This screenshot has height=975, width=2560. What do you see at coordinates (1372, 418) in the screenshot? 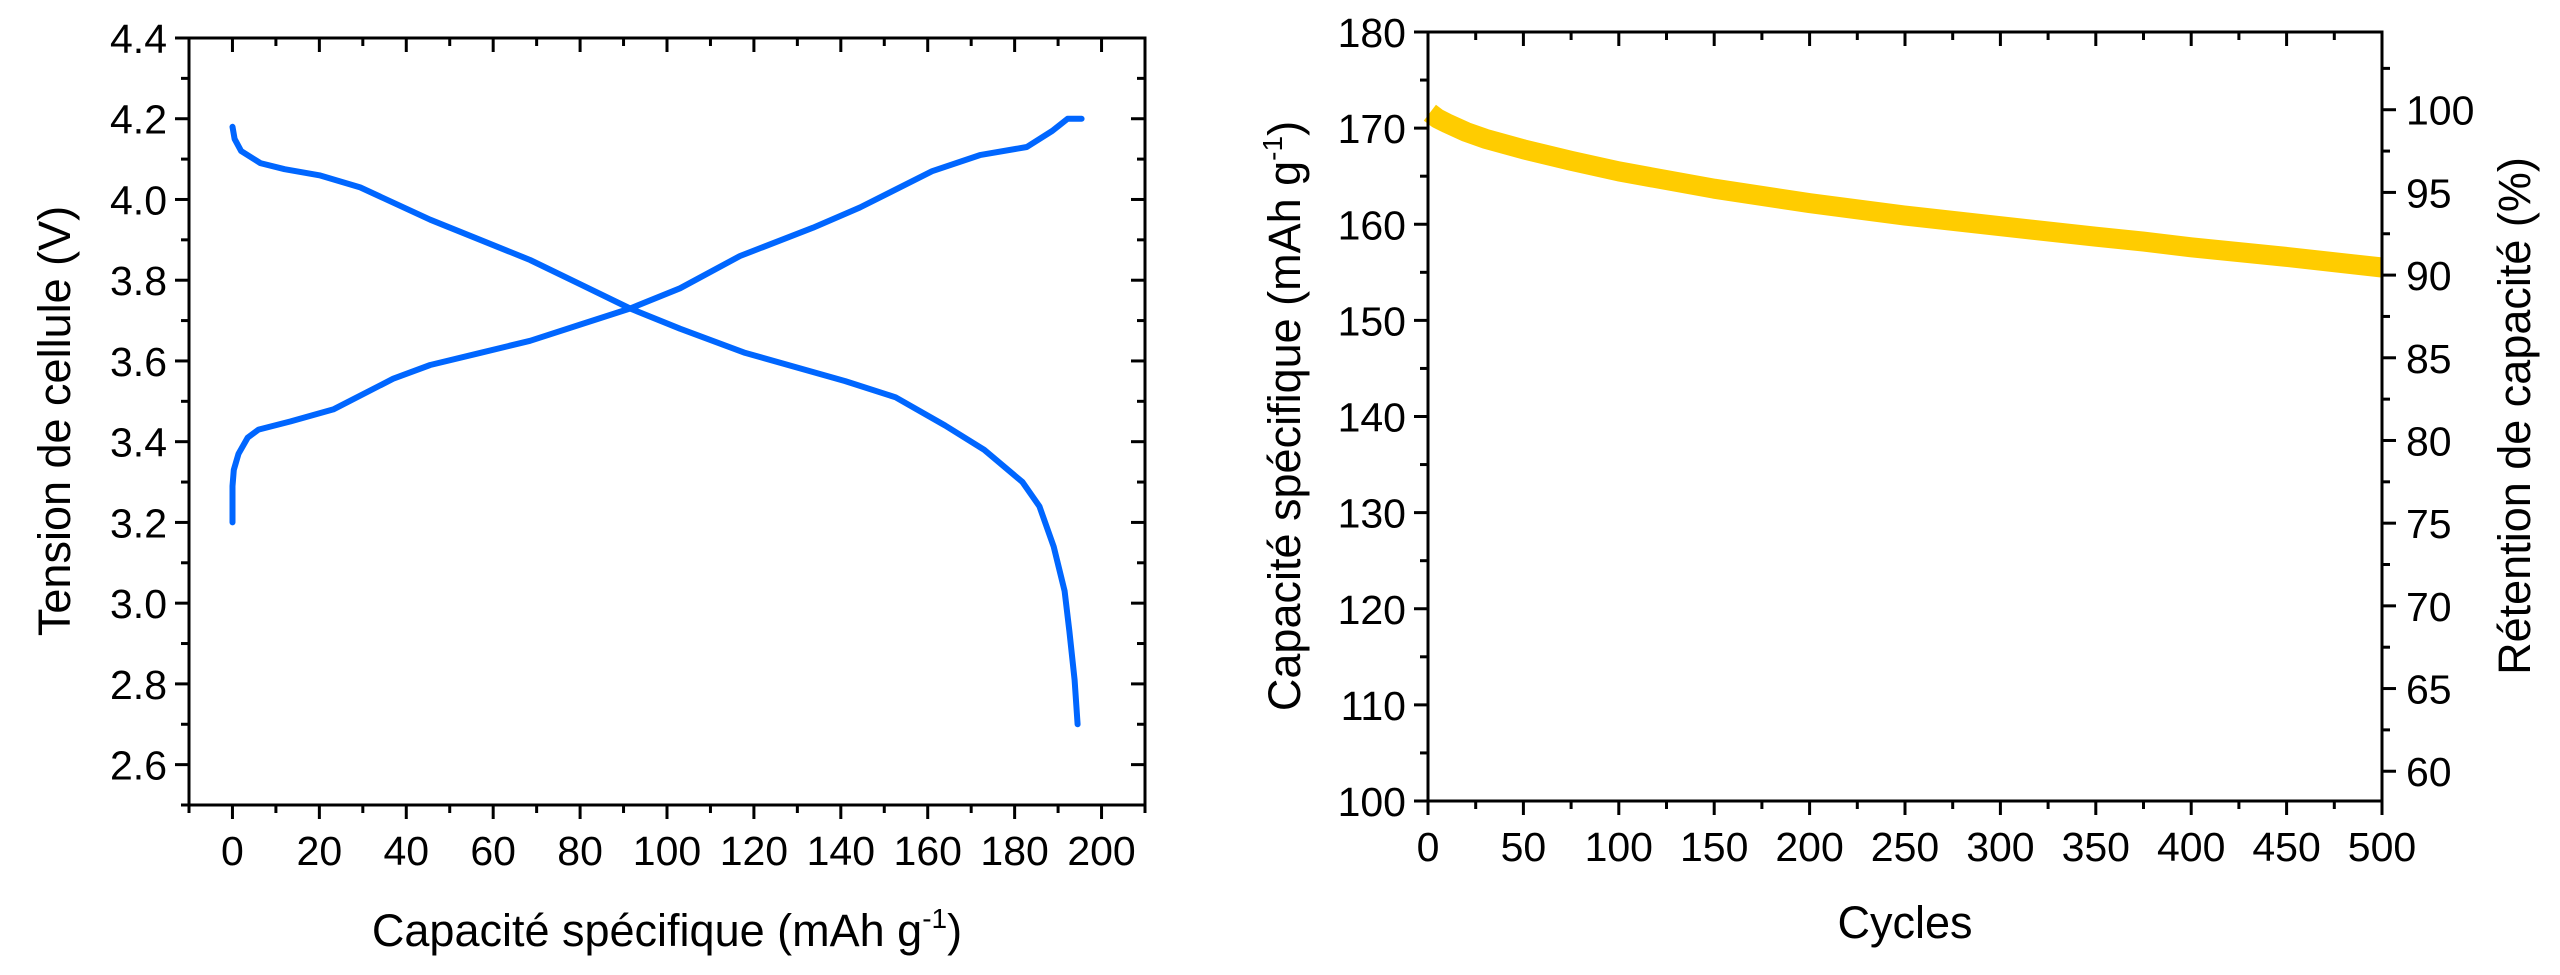
I see `y-tick-label: 140` at bounding box center [1372, 418].